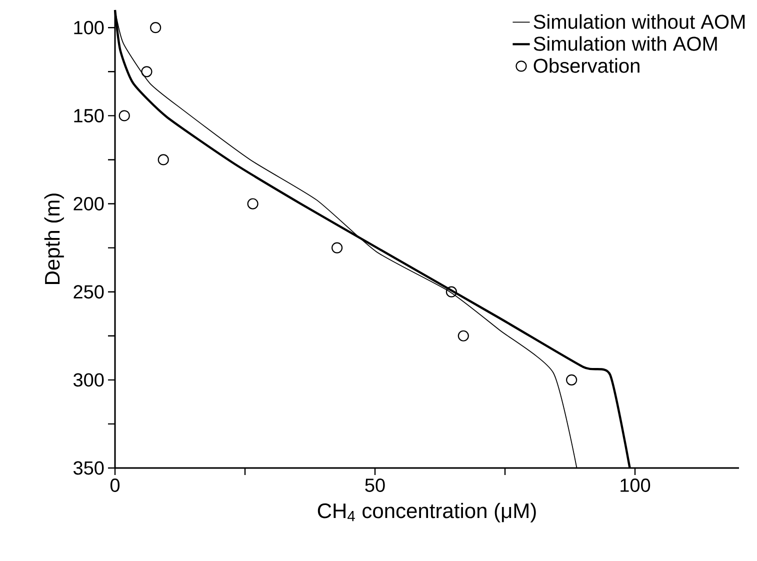 The height and width of the screenshot is (561, 757). Describe the element at coordinates (89, 203) in the screenshot. I see `y-tick-label: 200` at that location.